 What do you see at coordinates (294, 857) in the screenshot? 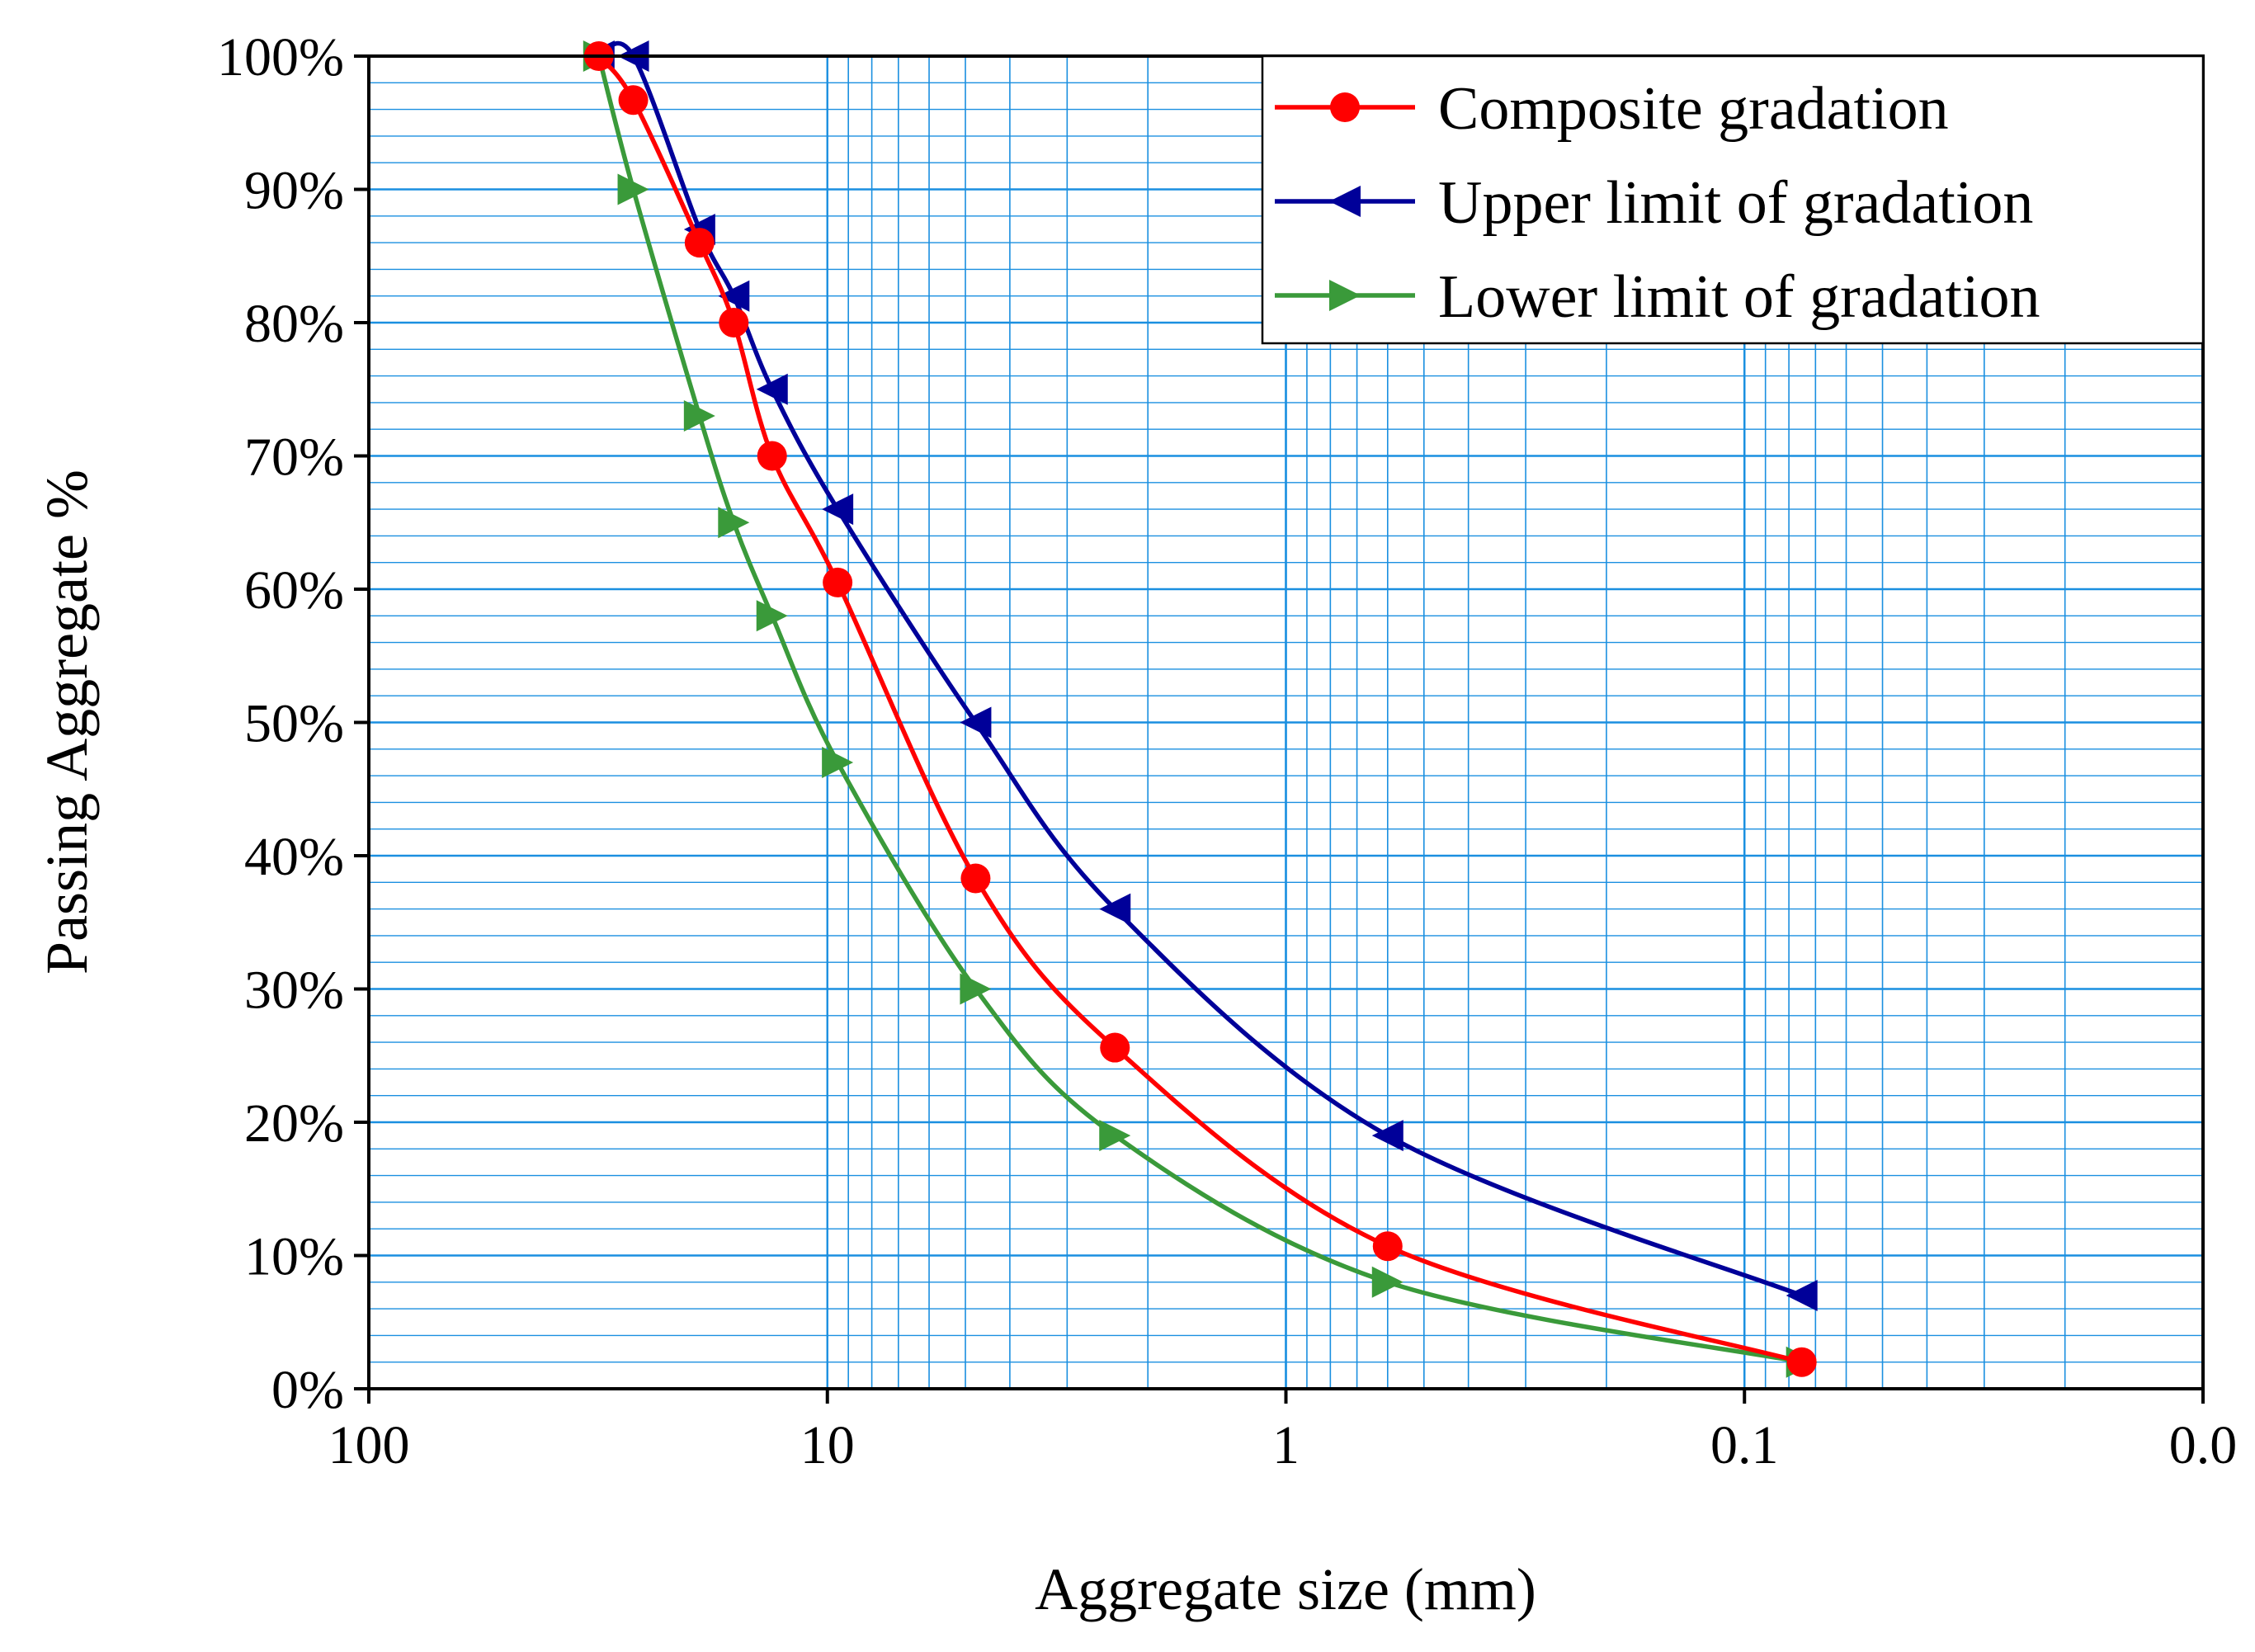
I see `y-tick-label: 40%` at bounding box center [294, 857].